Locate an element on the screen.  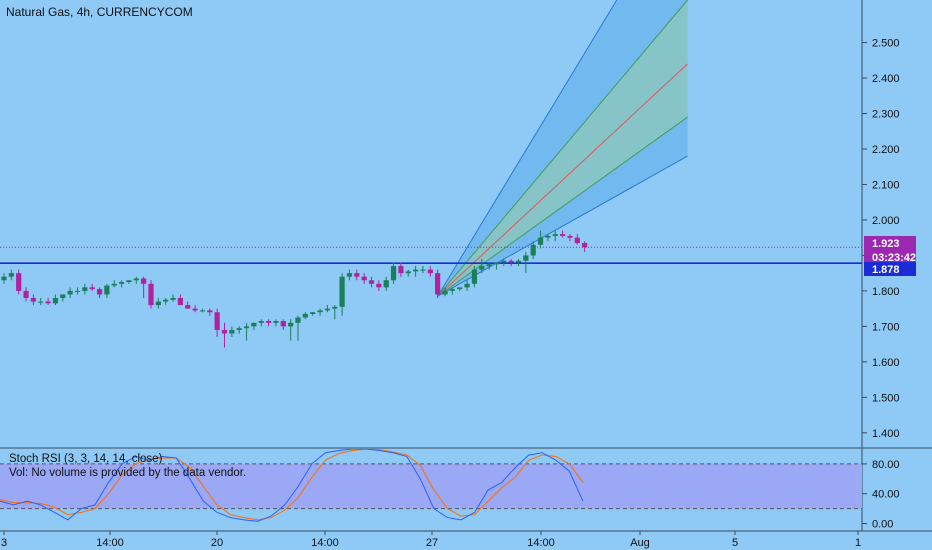
fan-line-upper-mid is located at coordinates (562, 148).